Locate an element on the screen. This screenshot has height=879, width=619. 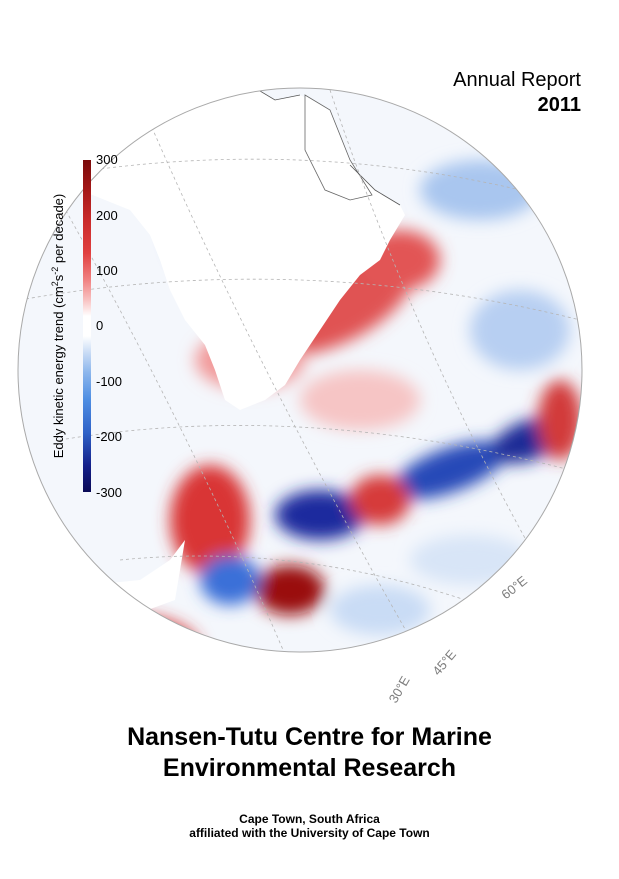
organization-line1: Nansen-Tutu Centre for Marine is located at coordinates (309, 737).